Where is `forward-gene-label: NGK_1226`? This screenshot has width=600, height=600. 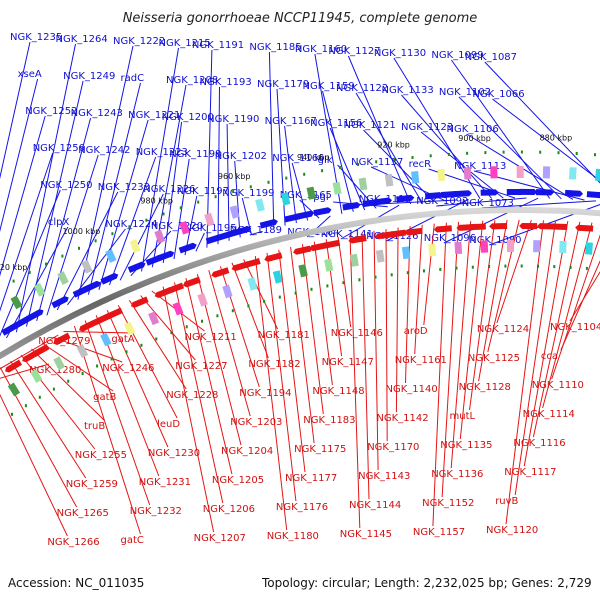 forward-gene-label: NGK_1226 is located at coordinates (169, 189).